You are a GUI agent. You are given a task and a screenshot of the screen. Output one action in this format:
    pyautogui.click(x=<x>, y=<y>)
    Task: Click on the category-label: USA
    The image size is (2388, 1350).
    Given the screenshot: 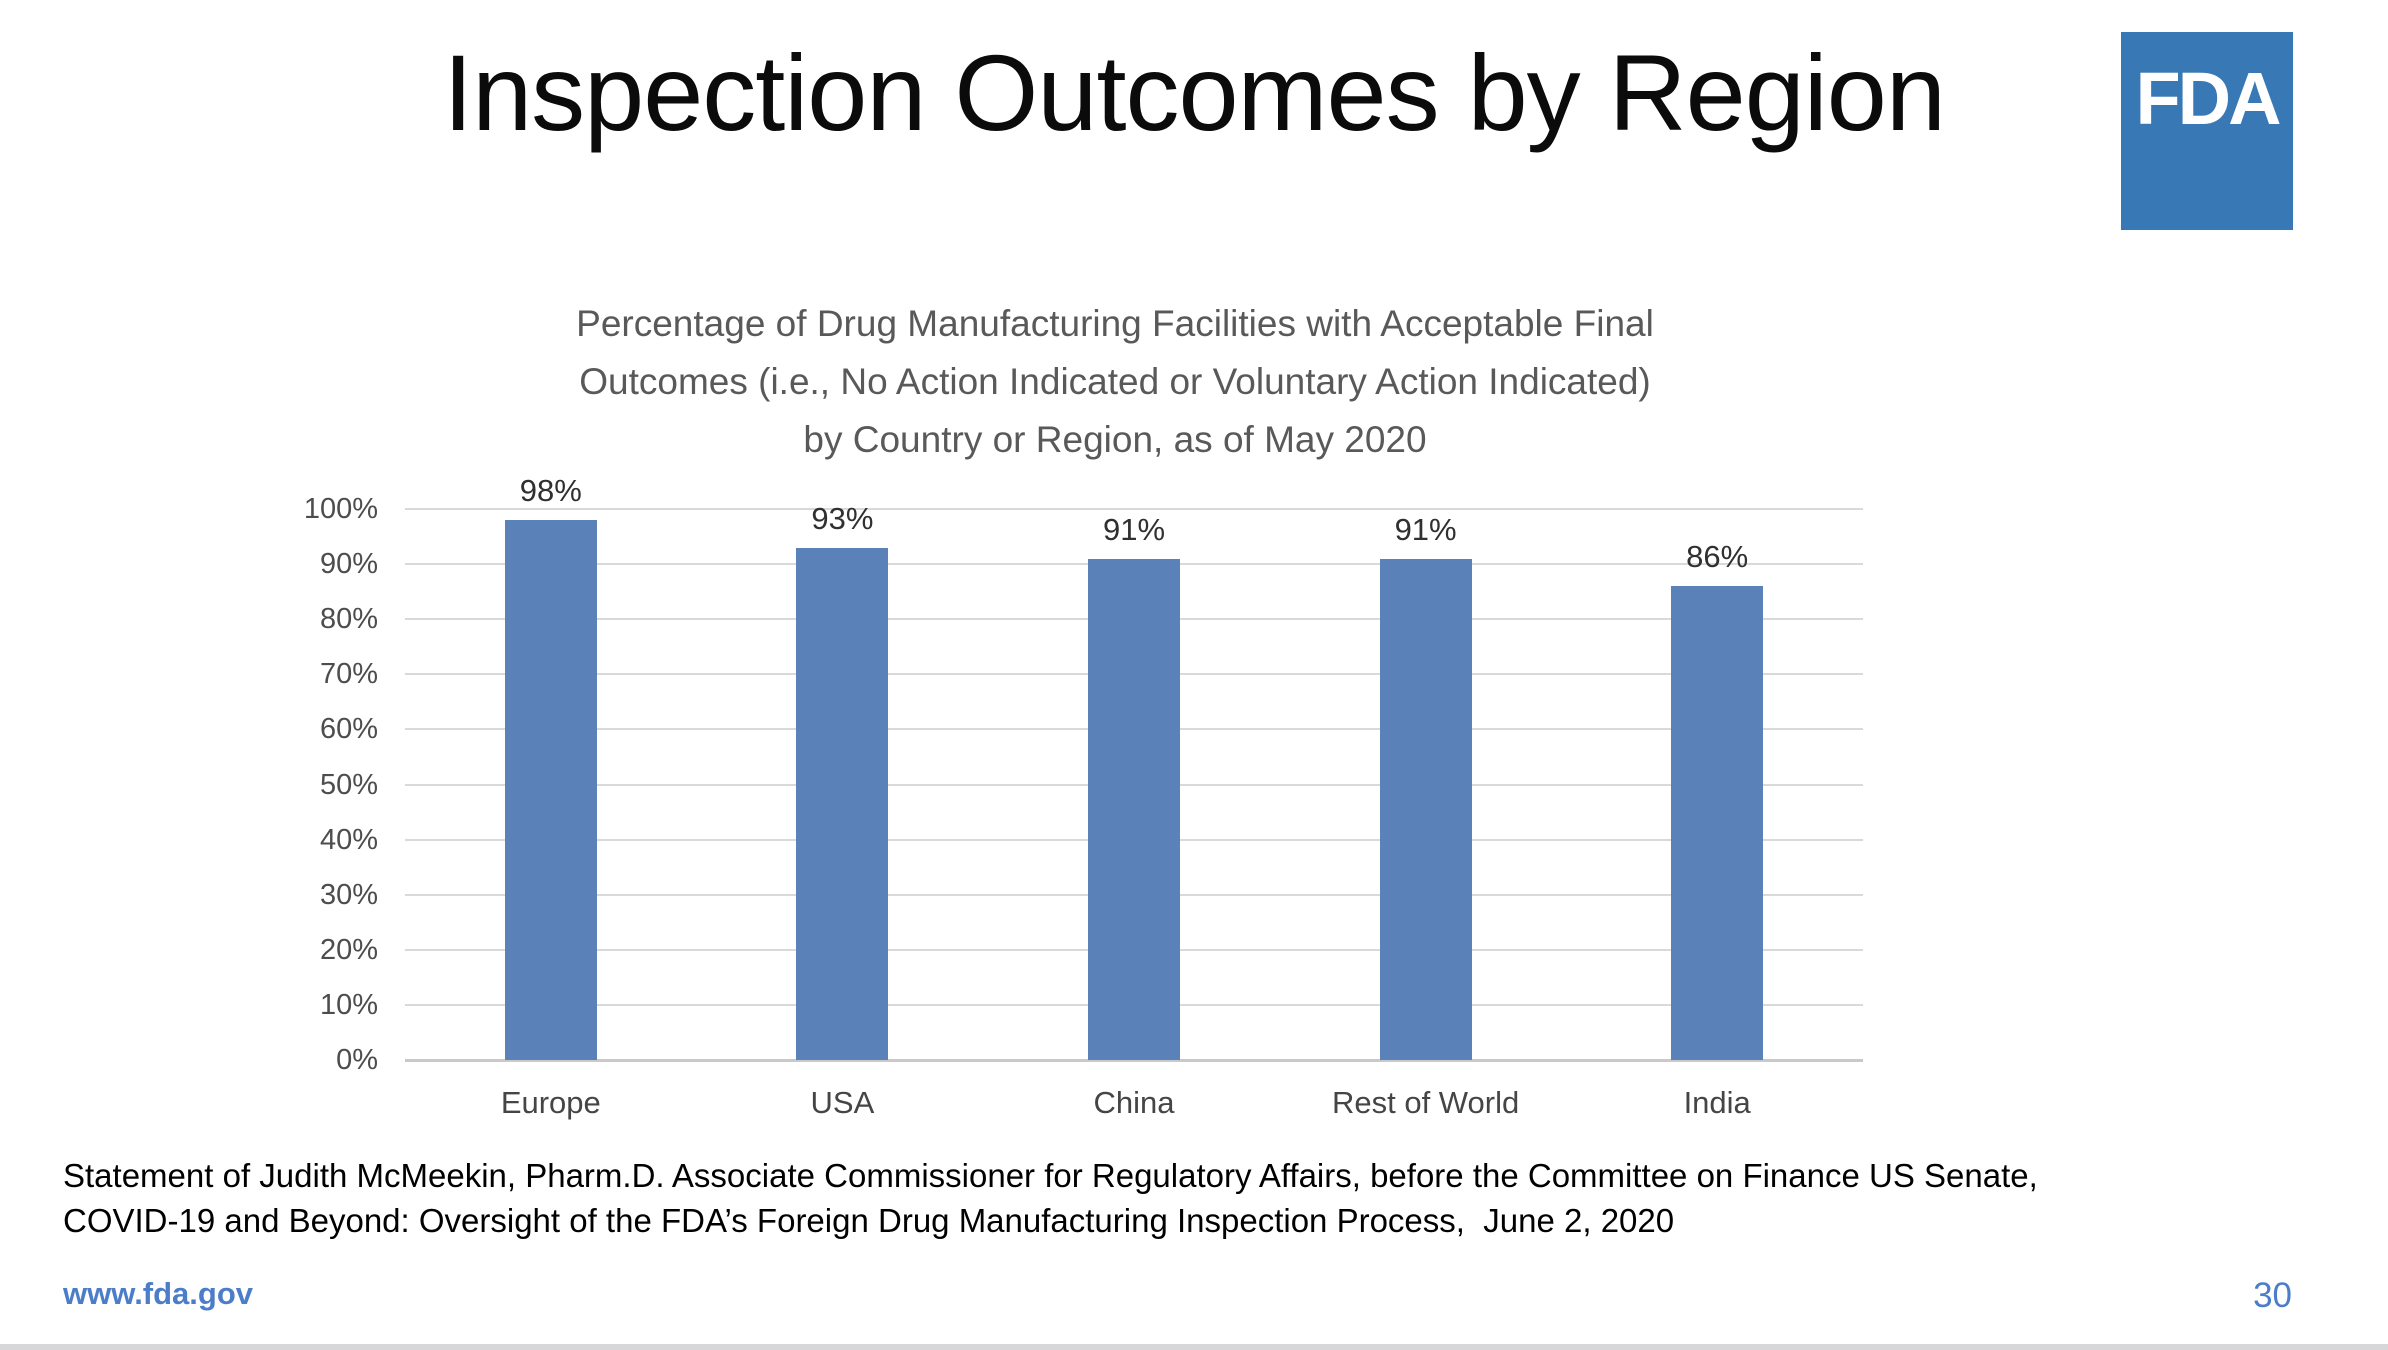 What is the action you would take?
    pyautogui.click(x=842, y=1102)
    